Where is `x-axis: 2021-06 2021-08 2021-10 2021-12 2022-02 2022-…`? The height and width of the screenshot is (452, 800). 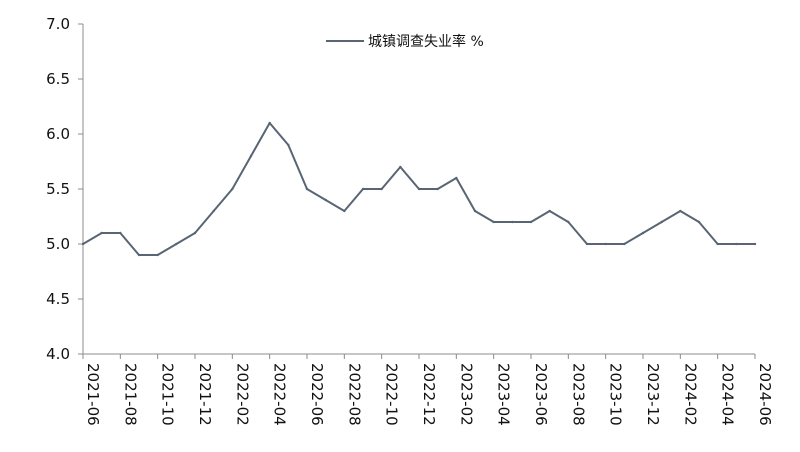
x-axis: 2021-06 2021-08 2021-10 2021-12 2022-02 2022-… is located at coordinates (428, 389).